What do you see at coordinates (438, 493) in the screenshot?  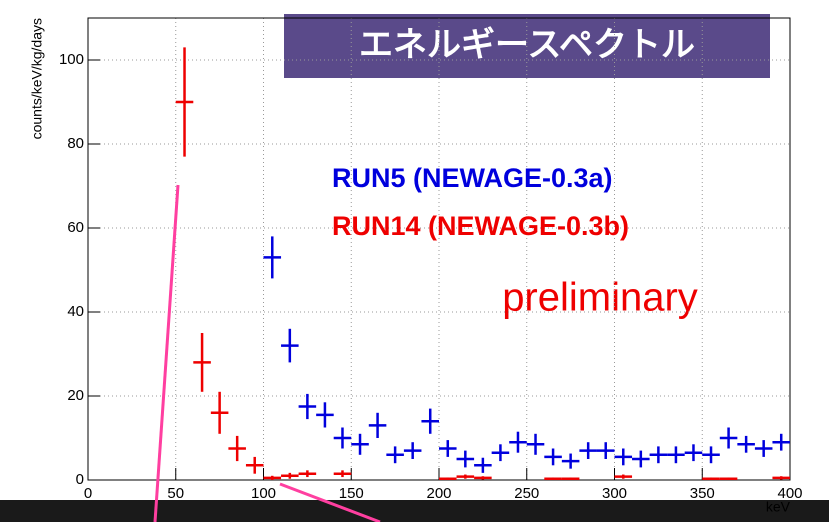 I see `x-tick-label: 200` at bounding box center [438, 493].